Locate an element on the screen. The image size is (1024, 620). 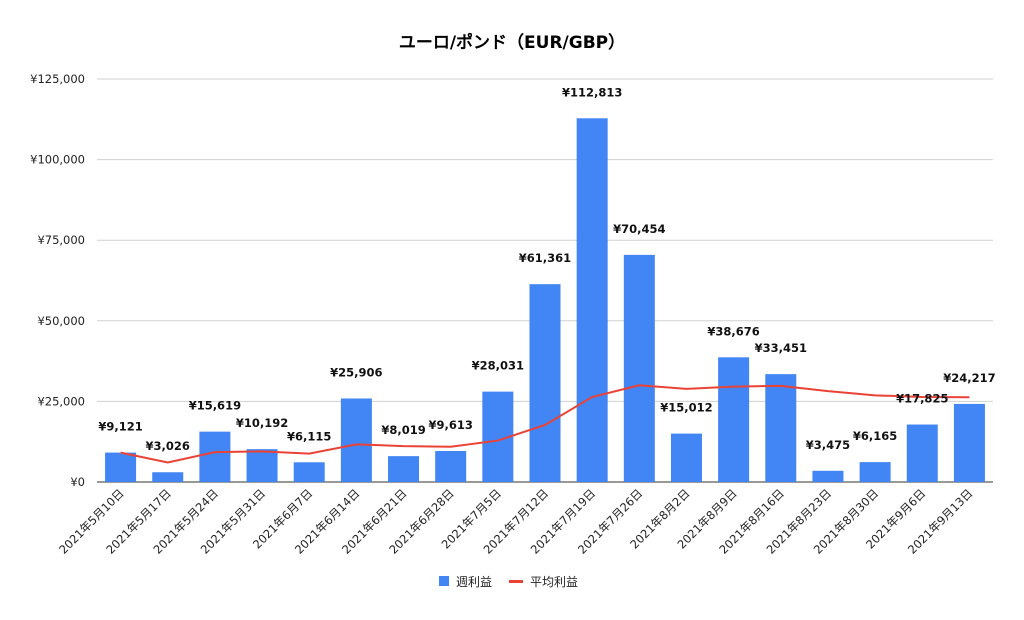
data-label: ¥61,361 is located at coordinates (545, 258).